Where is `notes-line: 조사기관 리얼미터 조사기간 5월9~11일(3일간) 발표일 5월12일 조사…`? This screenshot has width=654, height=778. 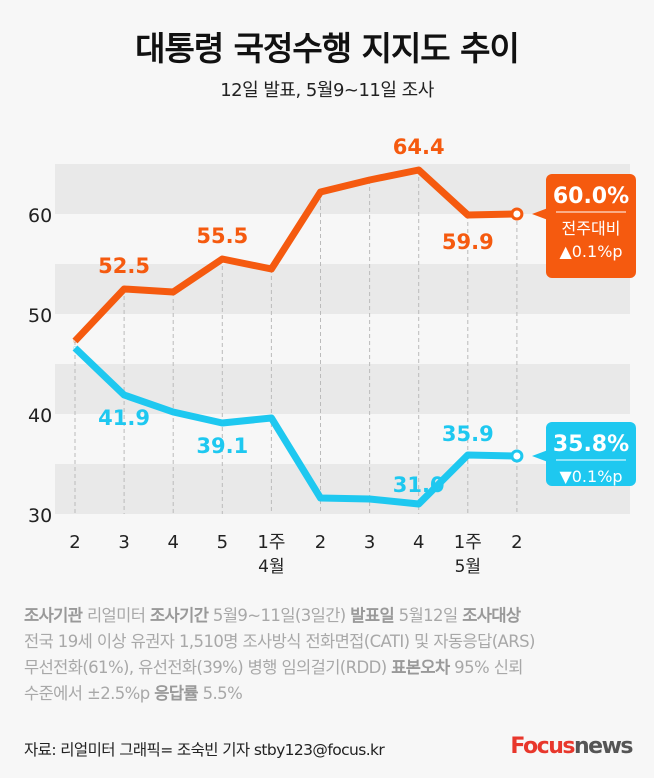
notes-line: 조사기관 리얼미터 조사기간 5월9~11일(3일간) 발표일 5월12일 조사… is located at coordinates (334, 616).